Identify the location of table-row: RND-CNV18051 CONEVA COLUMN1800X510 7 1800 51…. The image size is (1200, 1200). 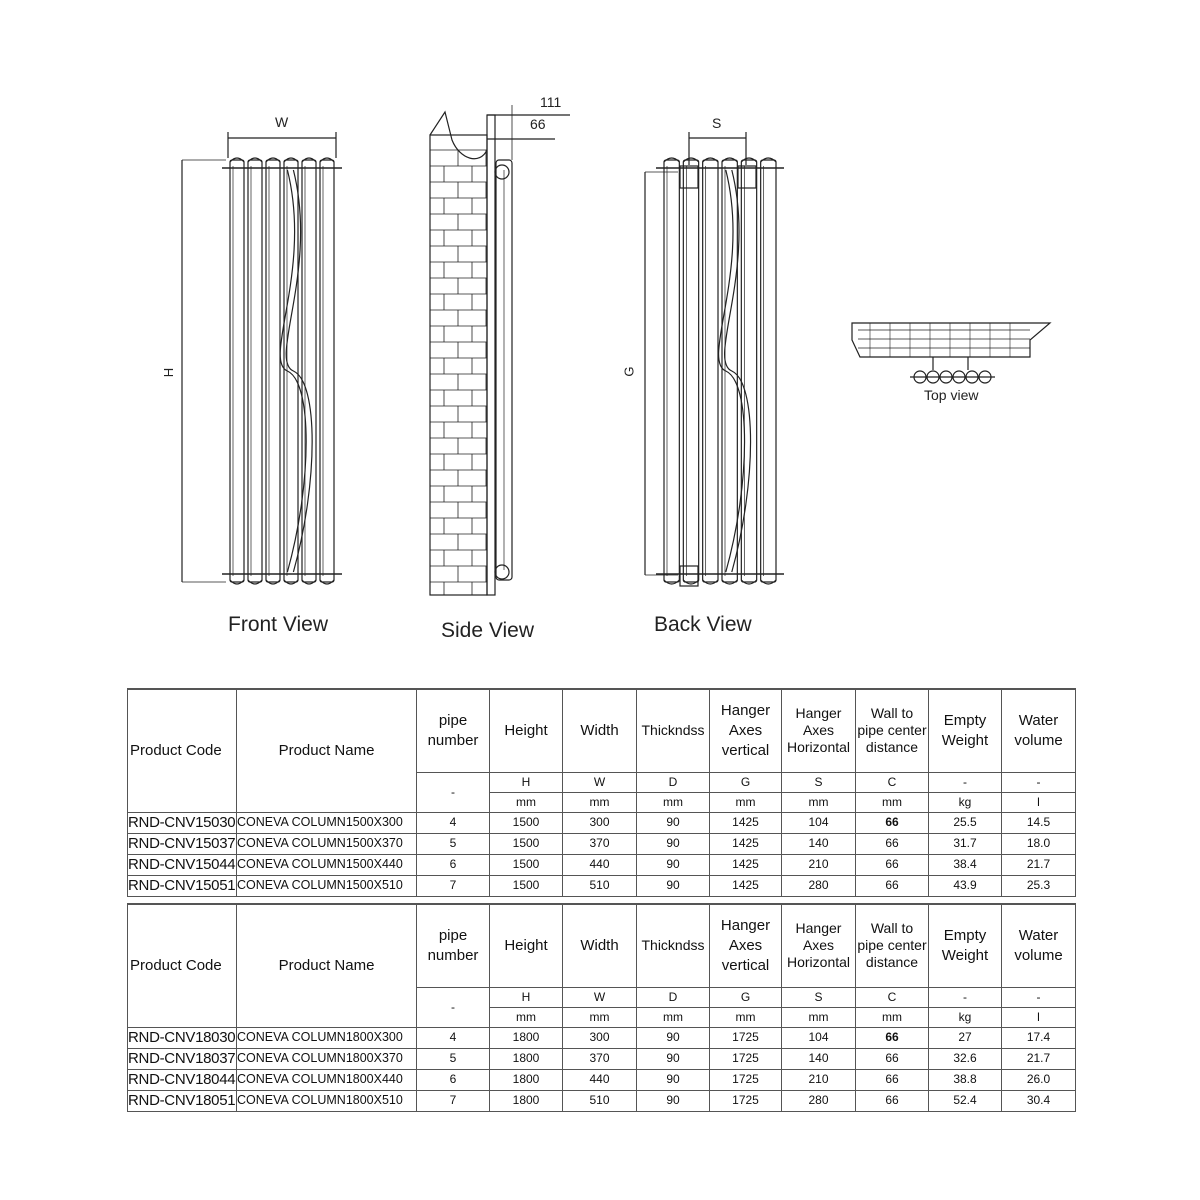
(601, 1100).